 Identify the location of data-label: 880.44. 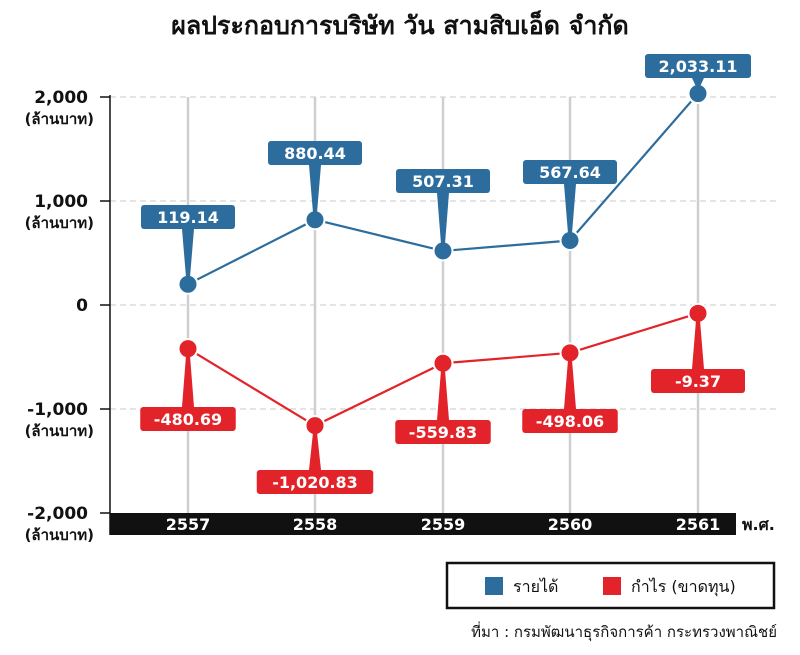
(315, 153).